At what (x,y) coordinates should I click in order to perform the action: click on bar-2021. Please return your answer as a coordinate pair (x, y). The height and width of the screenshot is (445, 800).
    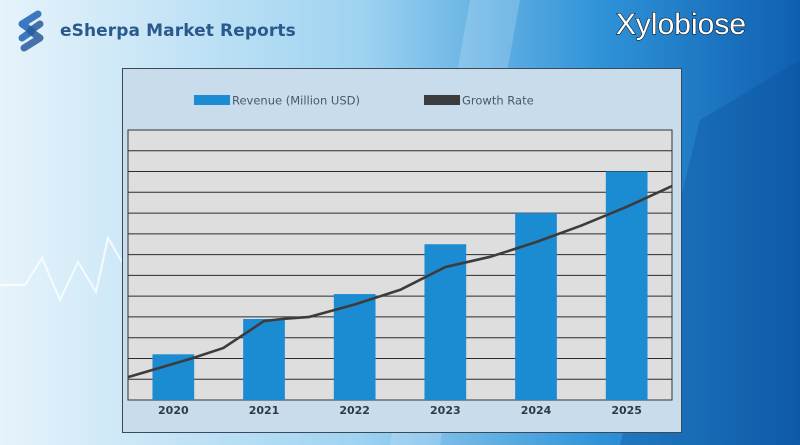
    Looking at the image, I should click on (264, 359).